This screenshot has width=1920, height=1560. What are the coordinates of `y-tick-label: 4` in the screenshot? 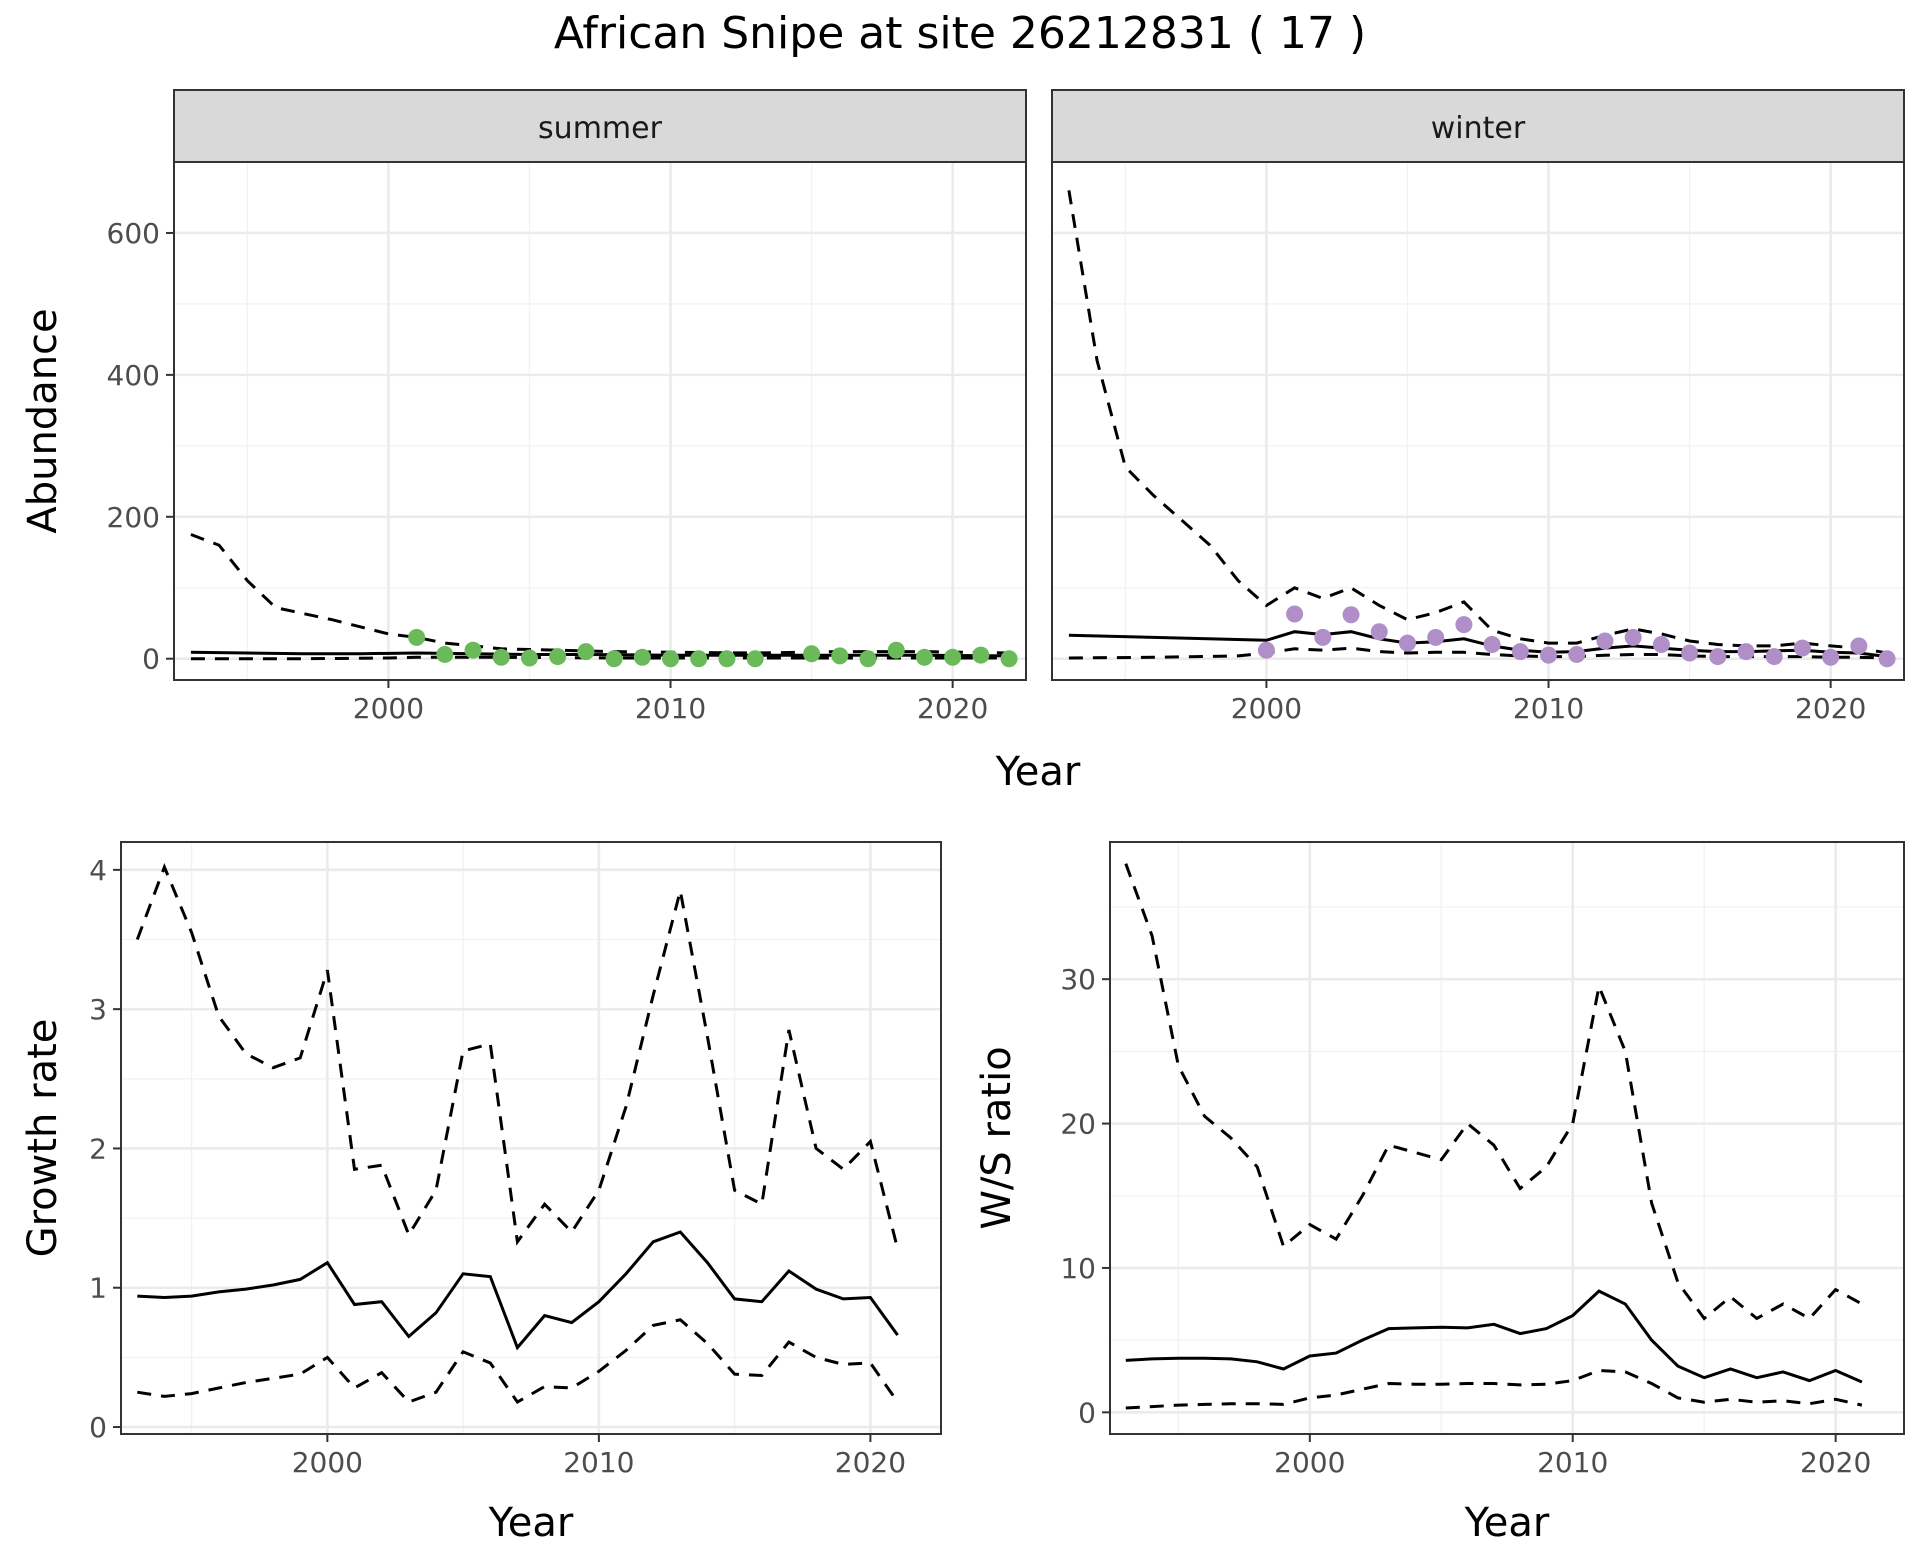 It's located at (98, 870).